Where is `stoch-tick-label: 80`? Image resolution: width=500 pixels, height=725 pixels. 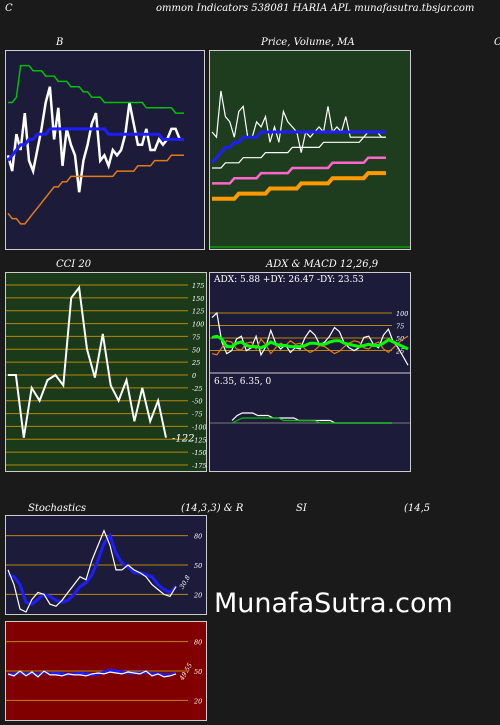 stoch-tick-label: 80 is located at coordinates (198, 537).